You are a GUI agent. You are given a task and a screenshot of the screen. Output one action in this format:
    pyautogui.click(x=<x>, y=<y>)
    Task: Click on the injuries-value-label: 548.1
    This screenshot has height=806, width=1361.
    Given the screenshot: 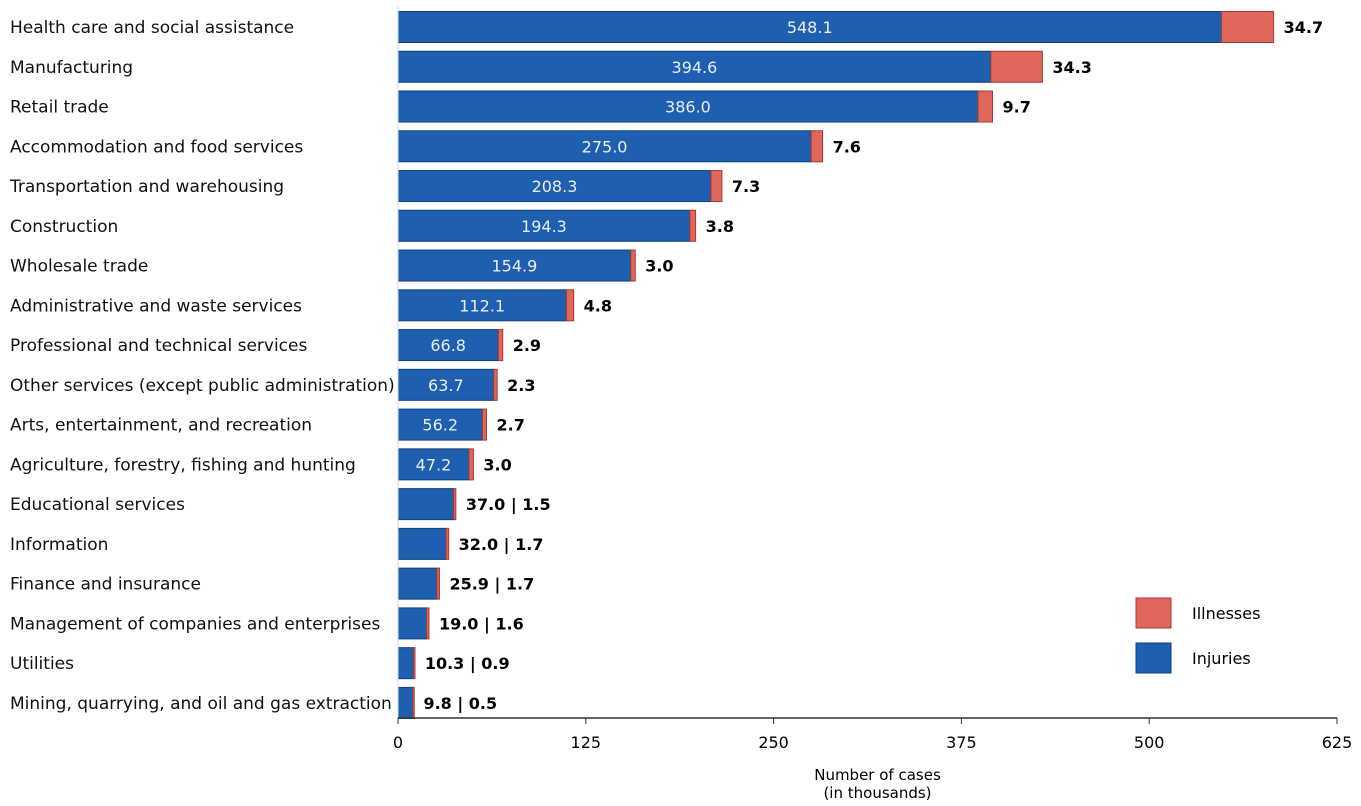 What is the action you would take?
    pyautogui.click(x=810, y=27)
    